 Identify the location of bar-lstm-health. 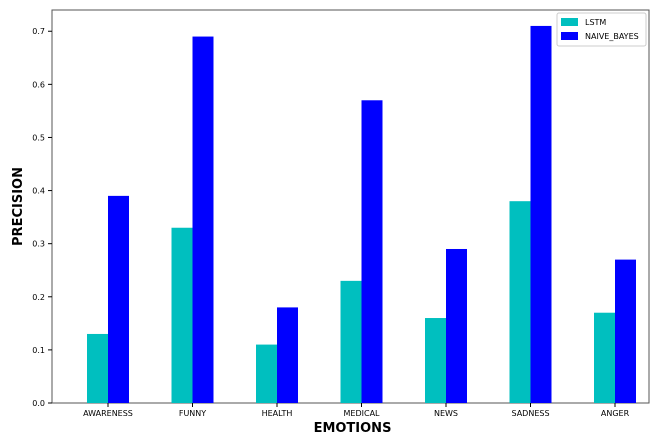
(266, 373).